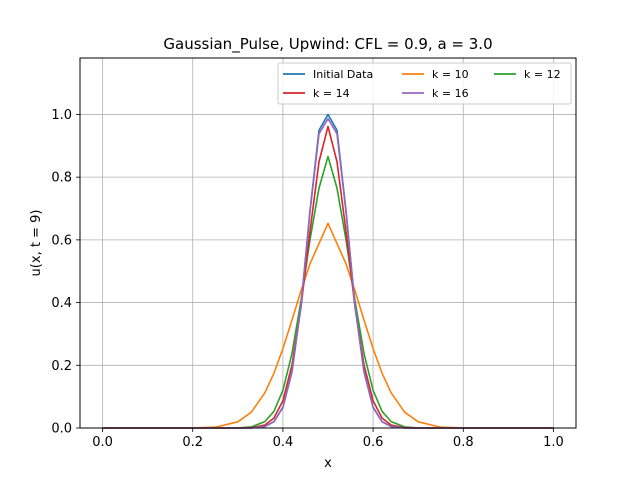  What do you see at coordinates (61, 303) in the screenshot?
I see `y-tick-label: 0.4` at bounding box center [61, 303].